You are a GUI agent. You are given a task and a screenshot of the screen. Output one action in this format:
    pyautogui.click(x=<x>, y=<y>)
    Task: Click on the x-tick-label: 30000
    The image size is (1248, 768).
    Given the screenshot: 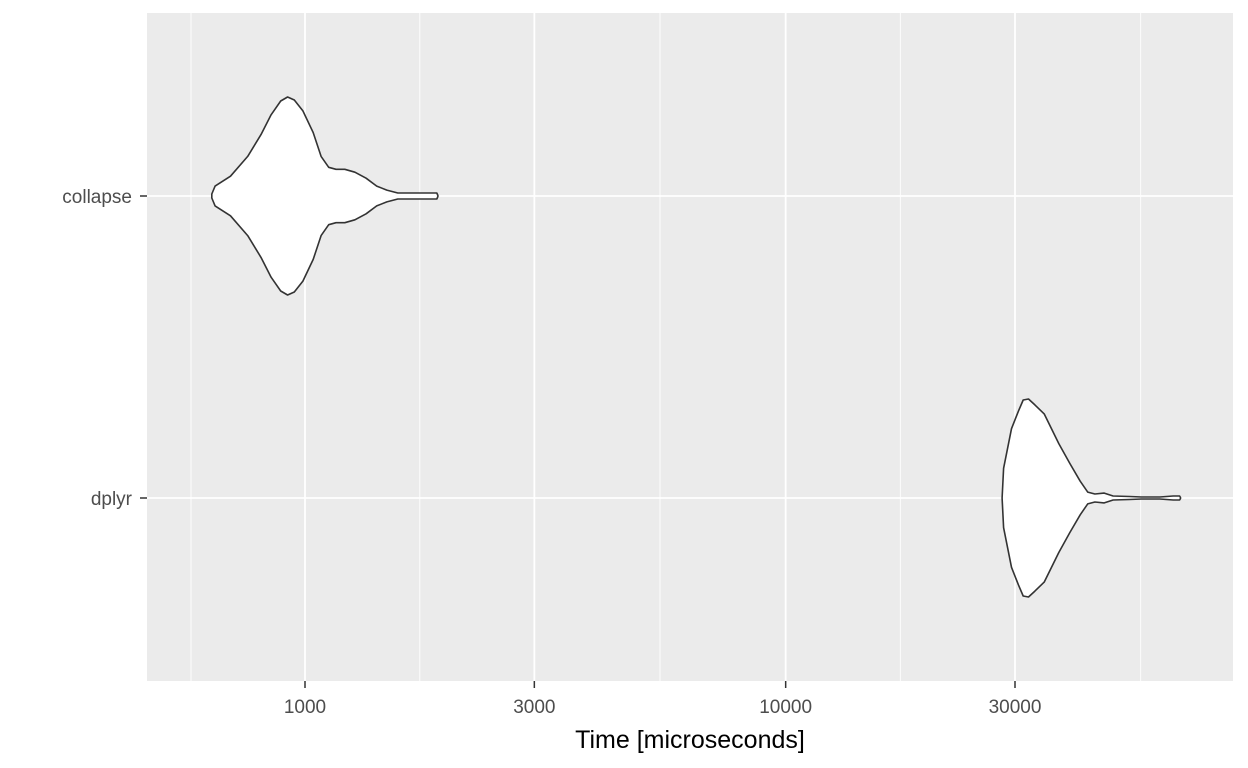 What is the action you would take?
    pyautogui.click(x=1015, y=707)
    